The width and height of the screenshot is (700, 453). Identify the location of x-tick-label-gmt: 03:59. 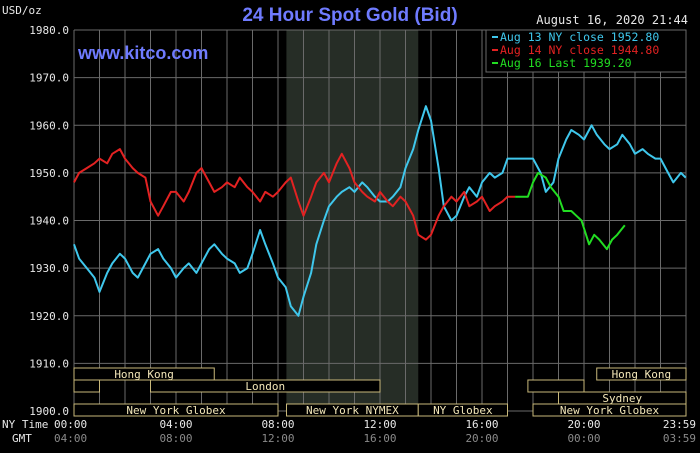
(679, 438).